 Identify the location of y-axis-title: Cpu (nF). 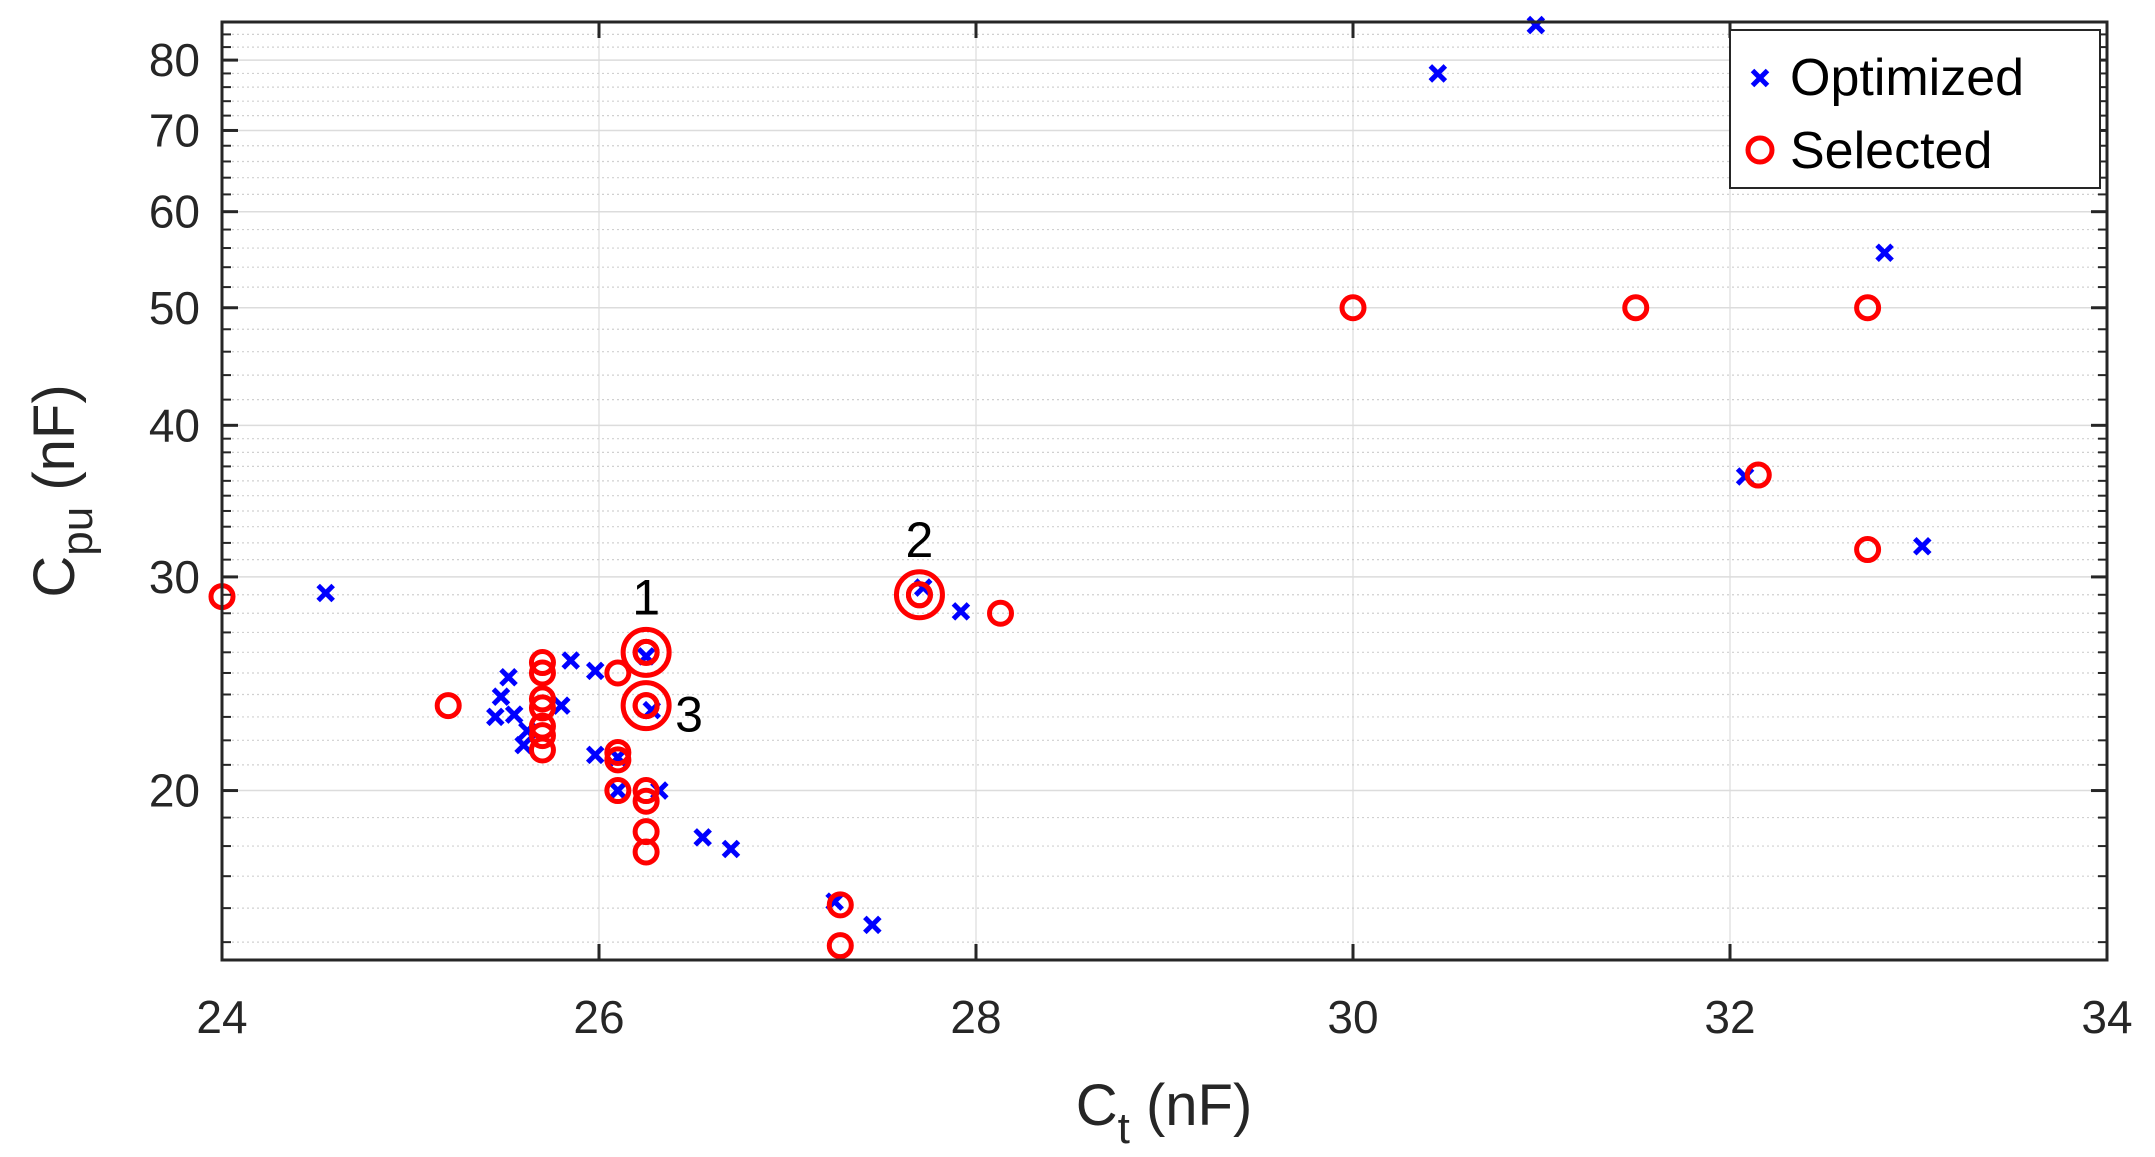
(62, 490).